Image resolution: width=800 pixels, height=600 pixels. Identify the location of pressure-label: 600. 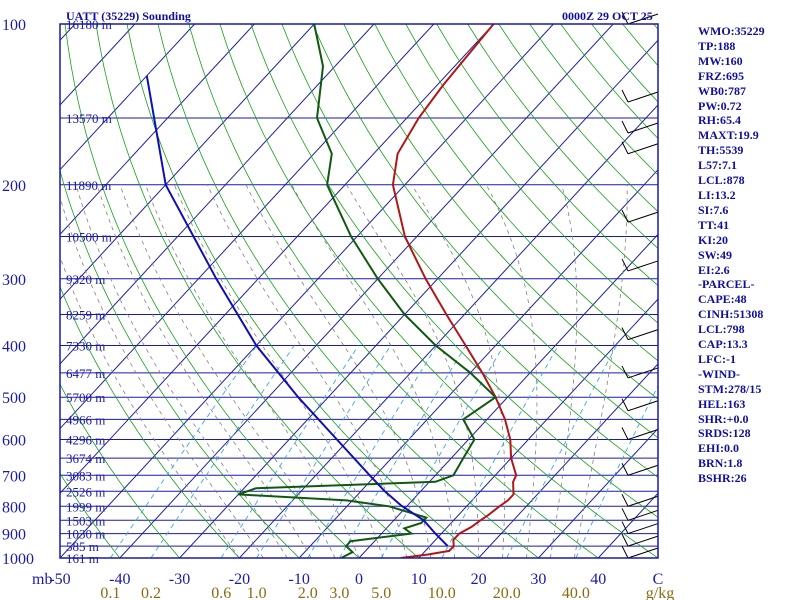
(14, 441).